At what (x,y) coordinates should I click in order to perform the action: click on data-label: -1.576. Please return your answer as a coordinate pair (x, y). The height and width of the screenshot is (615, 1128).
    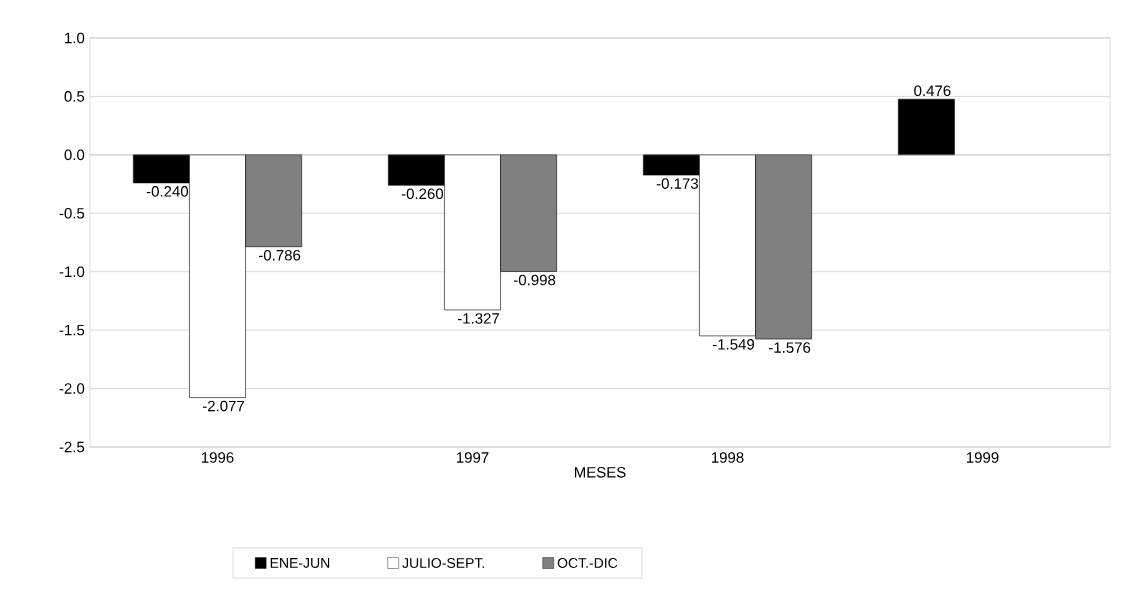
    Looking at the image, I should click on (790, 347).